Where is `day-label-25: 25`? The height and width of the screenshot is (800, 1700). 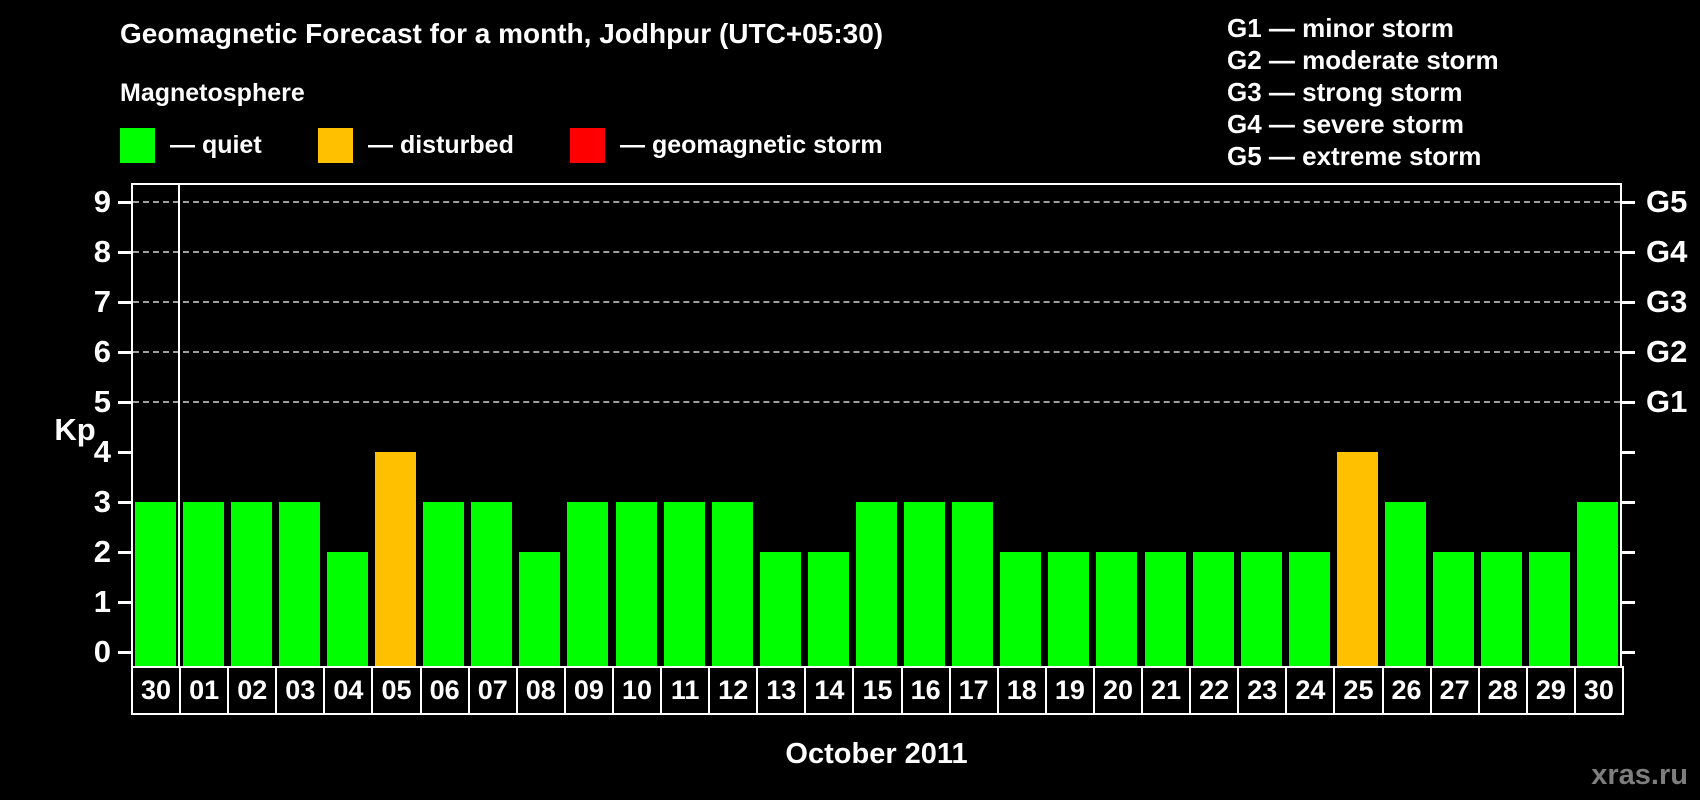
day-label-25: 25 is located at coordinates (1357, 690).